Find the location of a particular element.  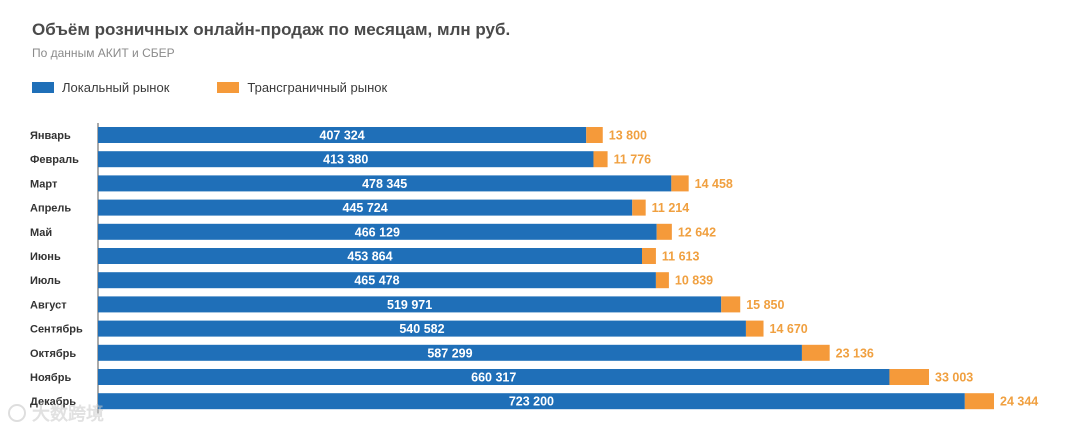

category-label: Август is located at coordinates (48, 305).